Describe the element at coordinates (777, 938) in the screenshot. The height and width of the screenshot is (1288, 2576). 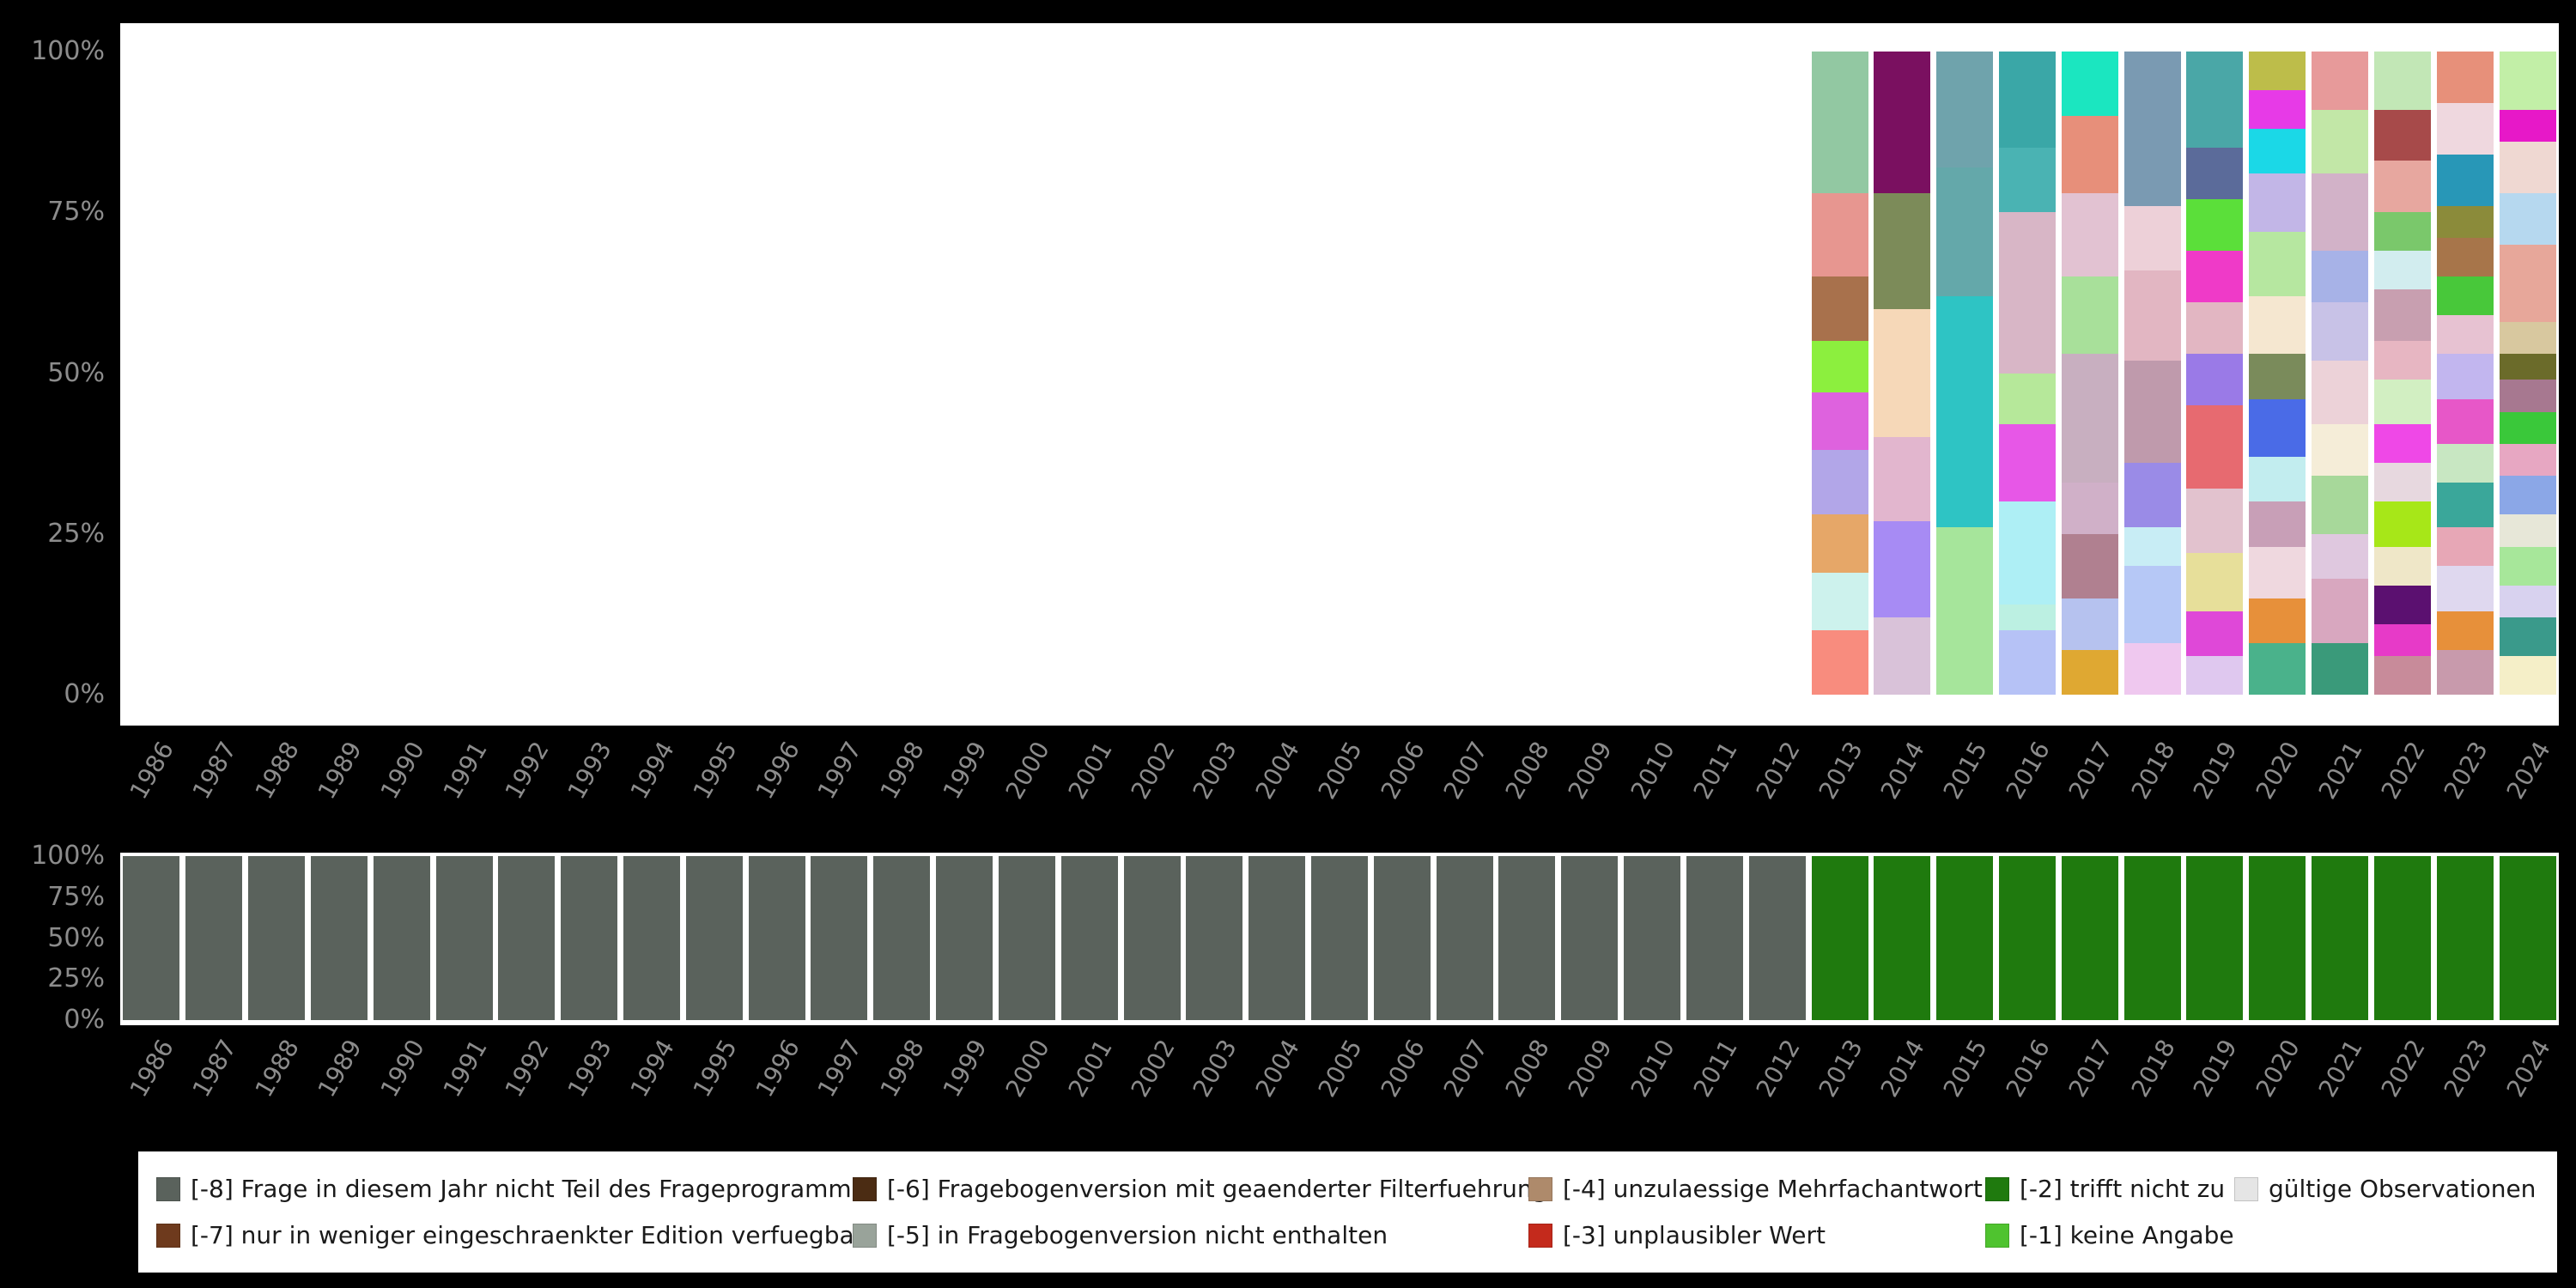
I see `stacked-bar-1996` at that location.